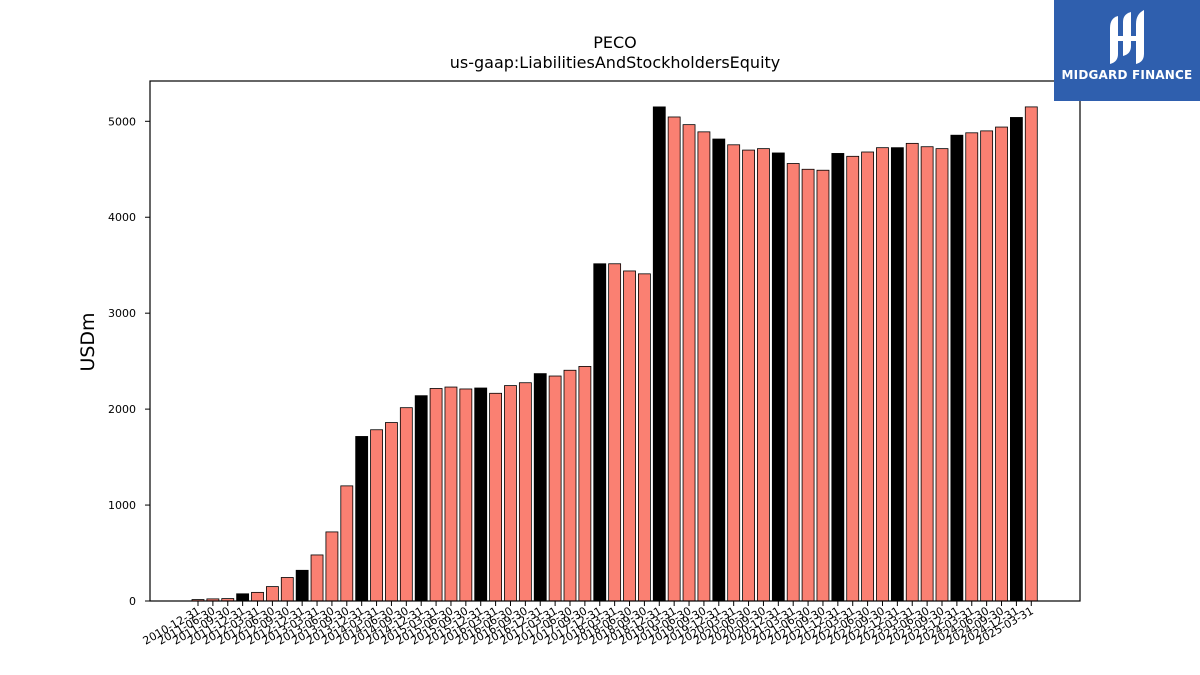 Image resolution: width=1200 pixels, height=675 pixels. Describe the element at coordinates (1127, 75) in the screenshot. I see `logo-text: MIDGARD FINANCE` at that location.